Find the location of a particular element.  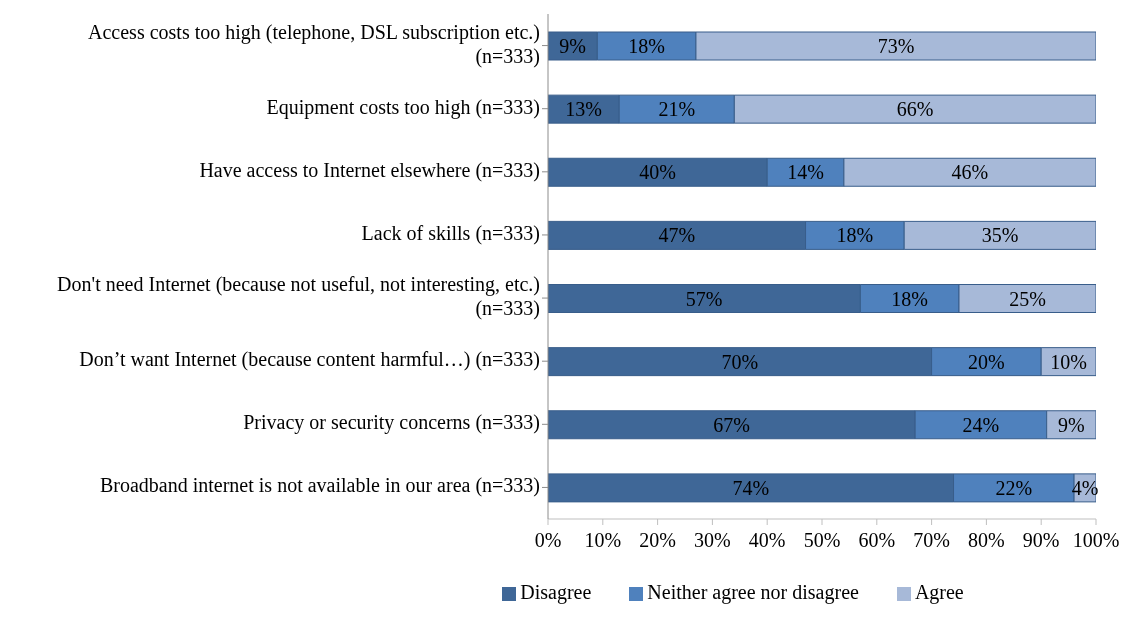

data-label: 13% is located at coordinates (583, 109).